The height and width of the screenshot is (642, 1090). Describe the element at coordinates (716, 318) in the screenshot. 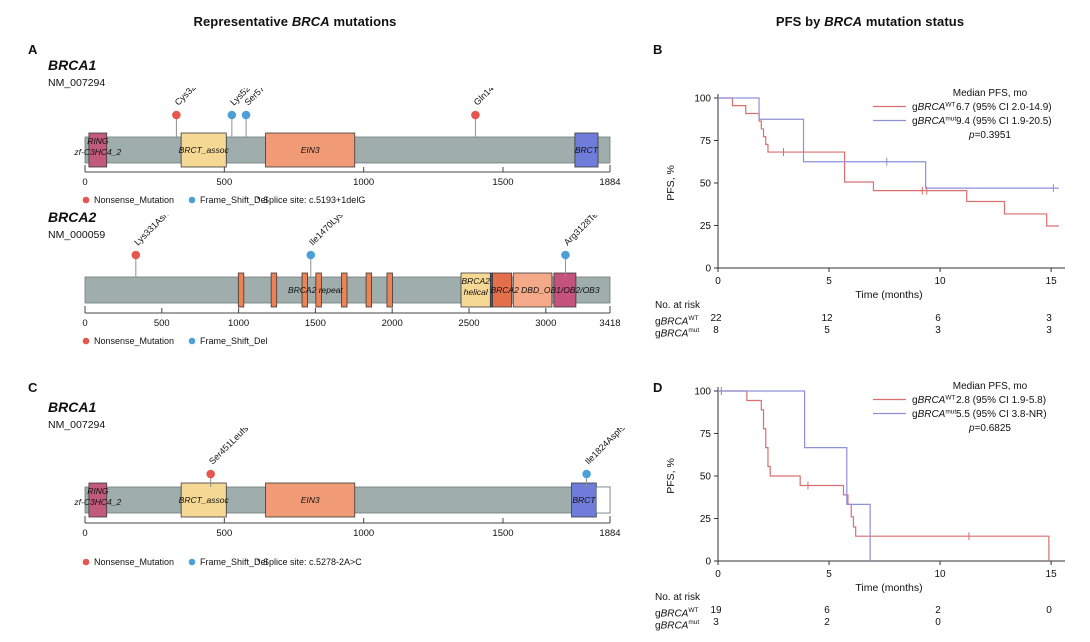

I see `risk-value: 22` at that location.